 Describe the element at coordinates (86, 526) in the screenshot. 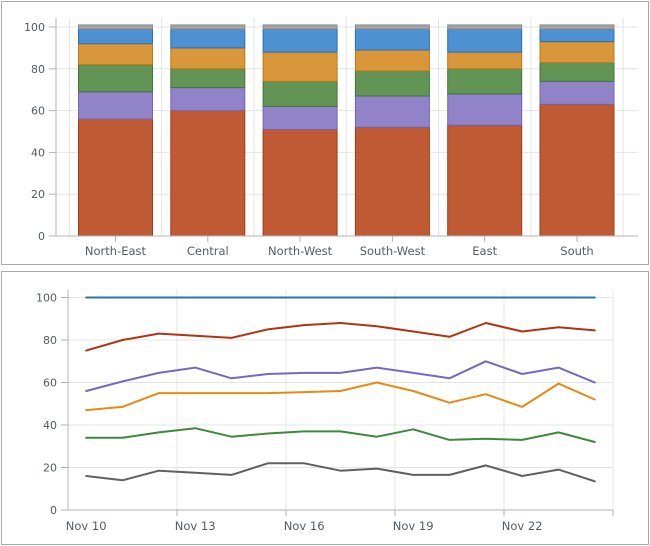

I see `x-tick-label: Nov 10` at that location.